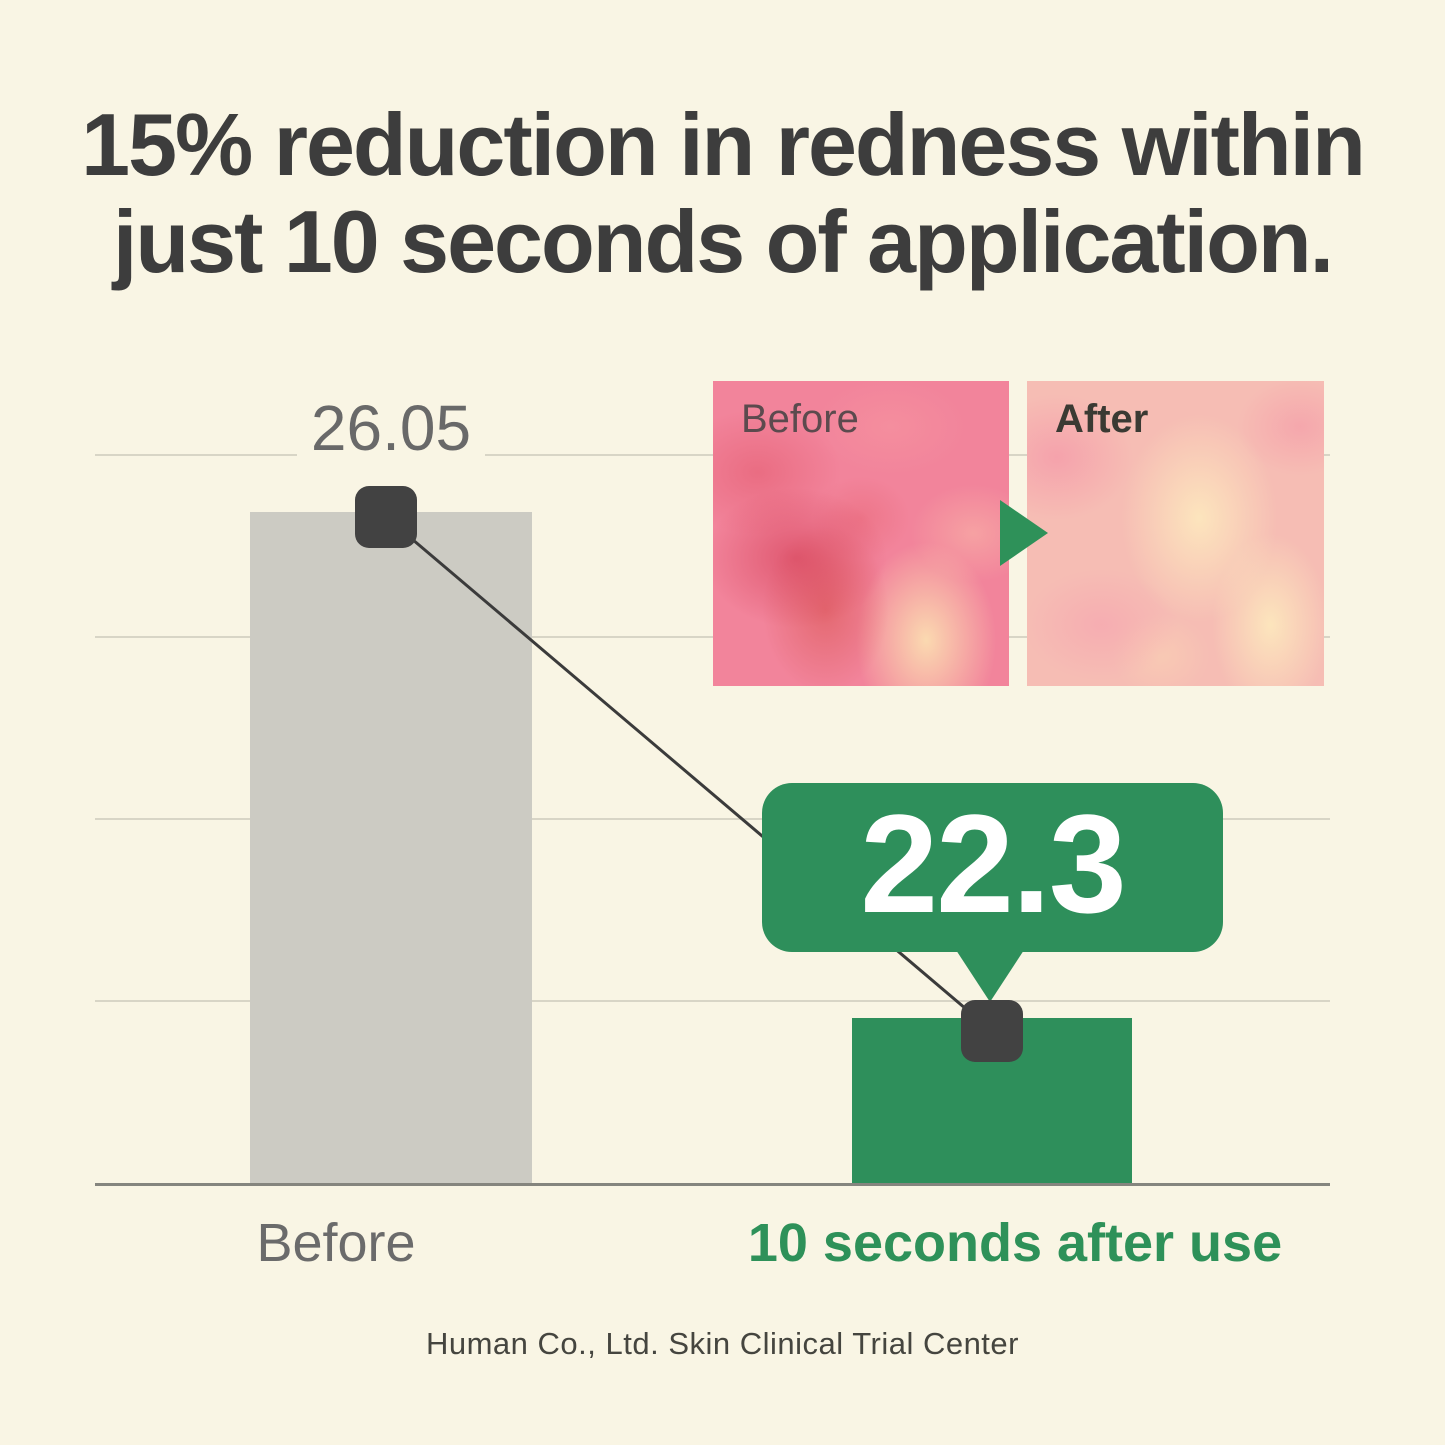  What do you see at coordinates (391, 847) in the screenshot?
I see `bar-before` at bounding box center [391, 847].